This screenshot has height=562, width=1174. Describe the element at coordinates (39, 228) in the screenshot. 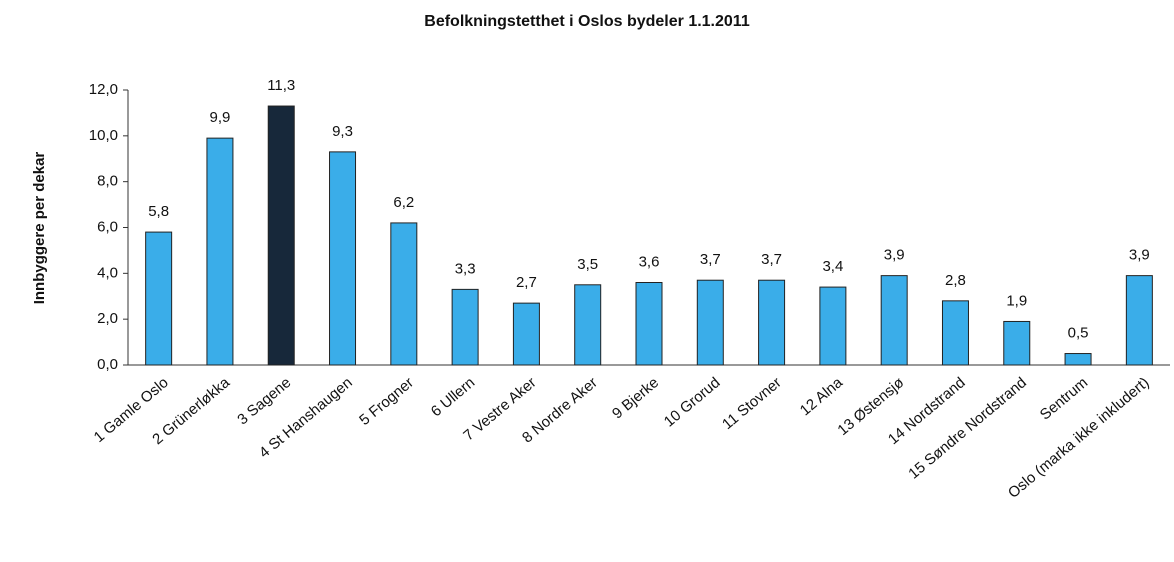

I see `y-axis-label: Innbyggere per dekar` at that location.